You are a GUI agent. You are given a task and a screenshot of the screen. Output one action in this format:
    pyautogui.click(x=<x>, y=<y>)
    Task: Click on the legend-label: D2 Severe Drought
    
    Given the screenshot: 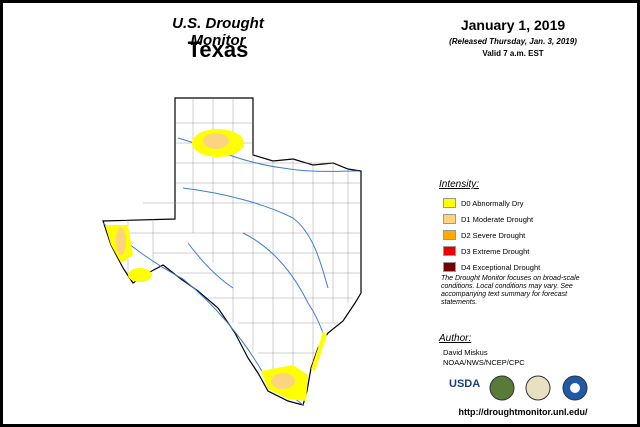 What is the action you would take?
    pyautogui.click(x=493, y=235)
    